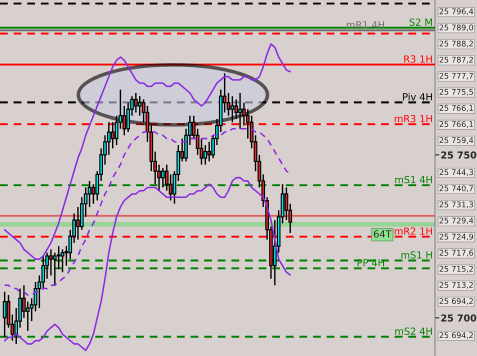  Describe the element at coordinates (458, 318) in the screenshot. I see `y-tick-label: 25 700` at that location.